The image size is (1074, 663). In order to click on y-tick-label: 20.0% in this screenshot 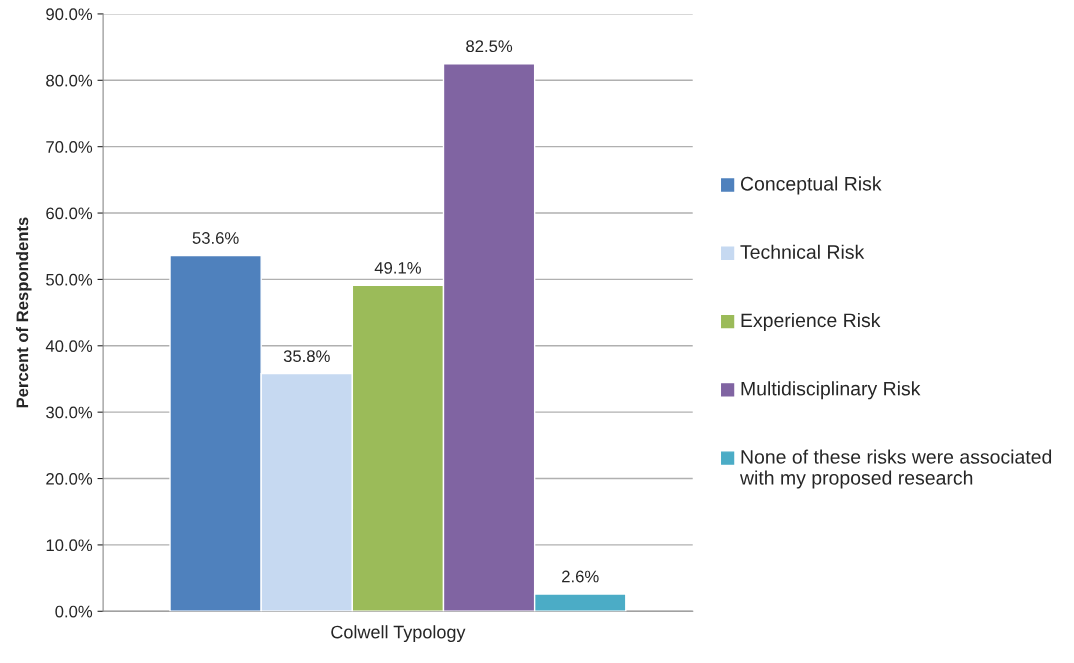, I will do `click(69, 478)`.